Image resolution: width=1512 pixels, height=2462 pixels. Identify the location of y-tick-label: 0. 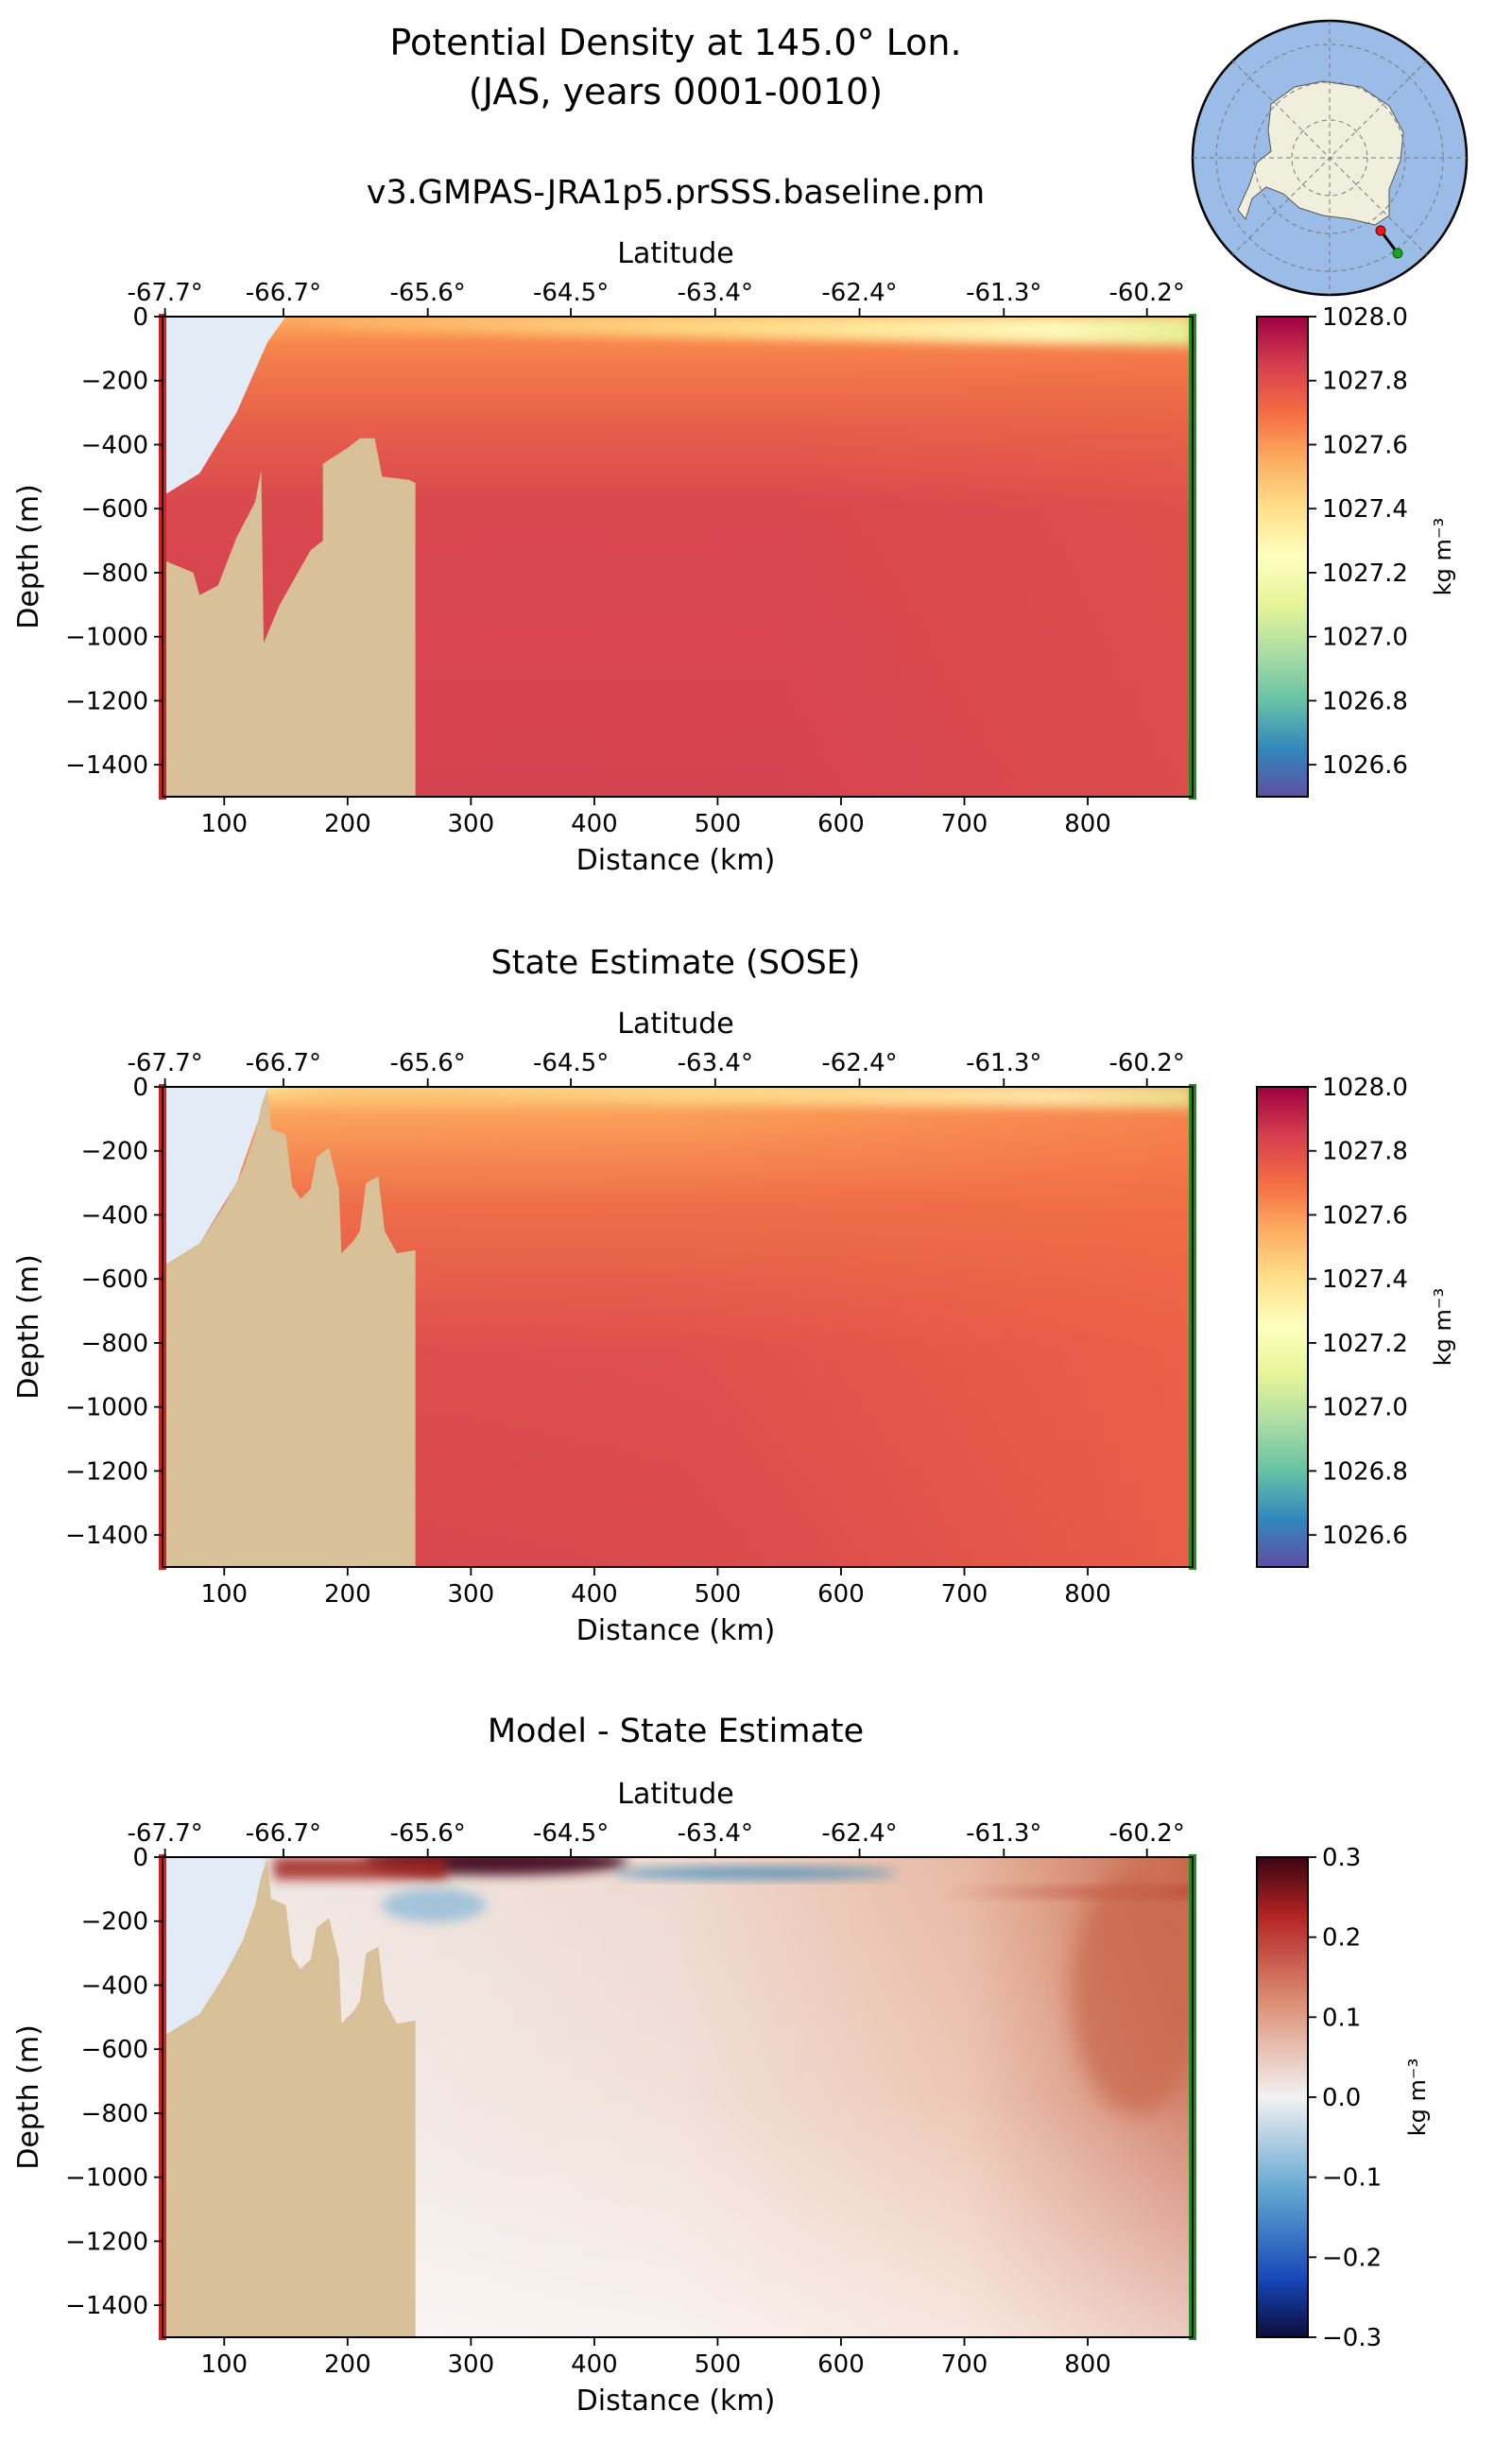
(140, 317).